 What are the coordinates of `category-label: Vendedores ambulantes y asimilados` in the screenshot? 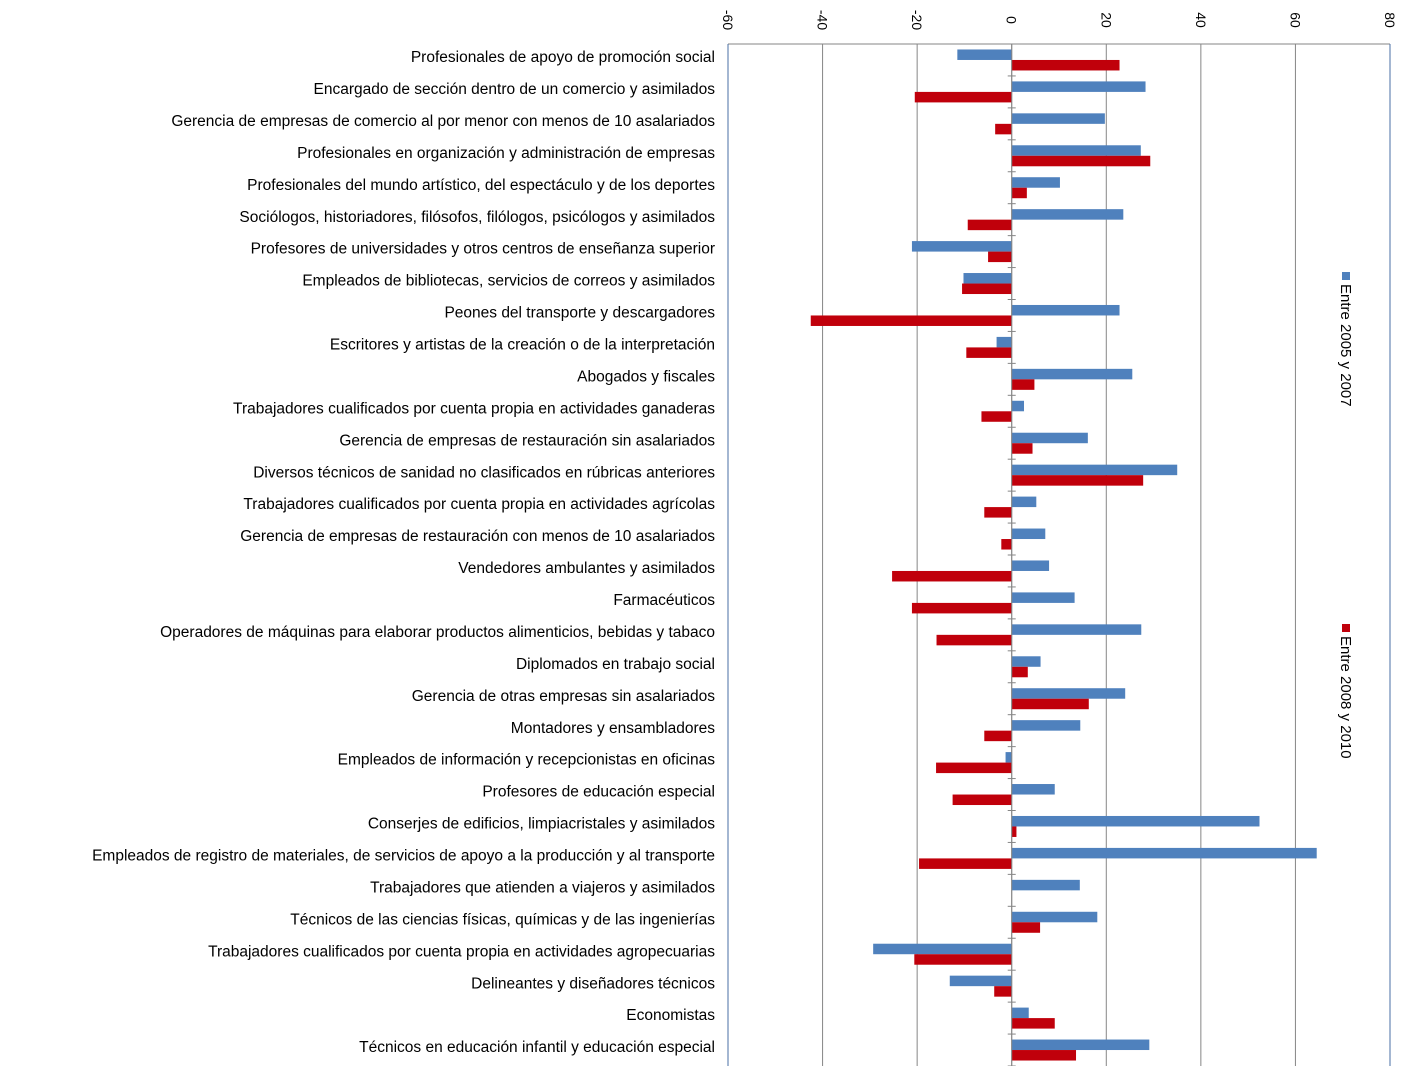 It's located at (586, 568).